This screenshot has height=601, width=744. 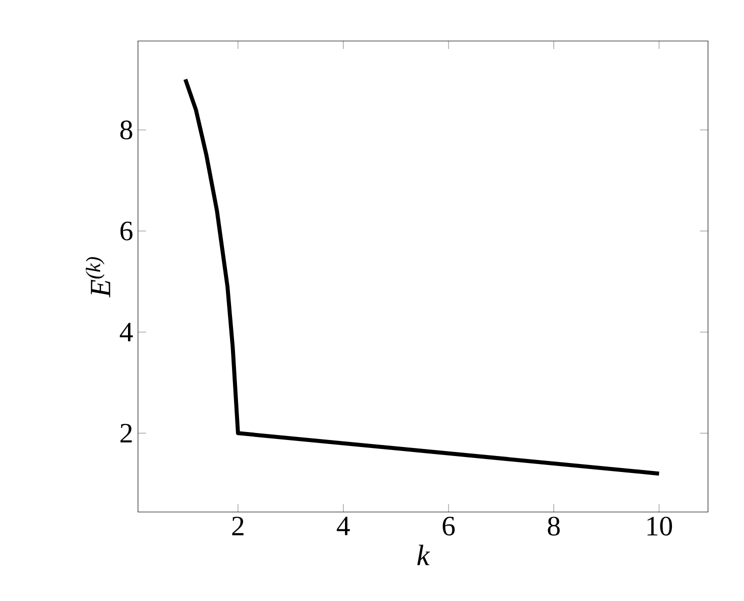 I want to click on y-tick-label: 2, so click(x=126, y=433).